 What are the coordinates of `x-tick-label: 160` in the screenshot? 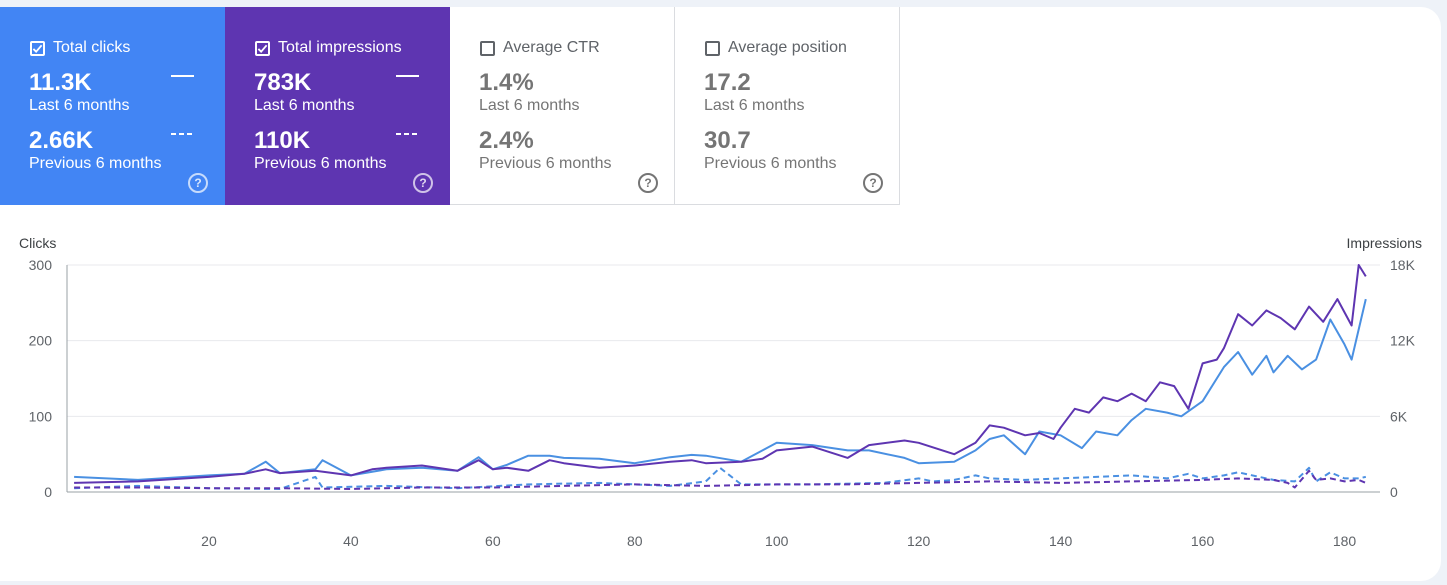 It's located at (1203, 541).